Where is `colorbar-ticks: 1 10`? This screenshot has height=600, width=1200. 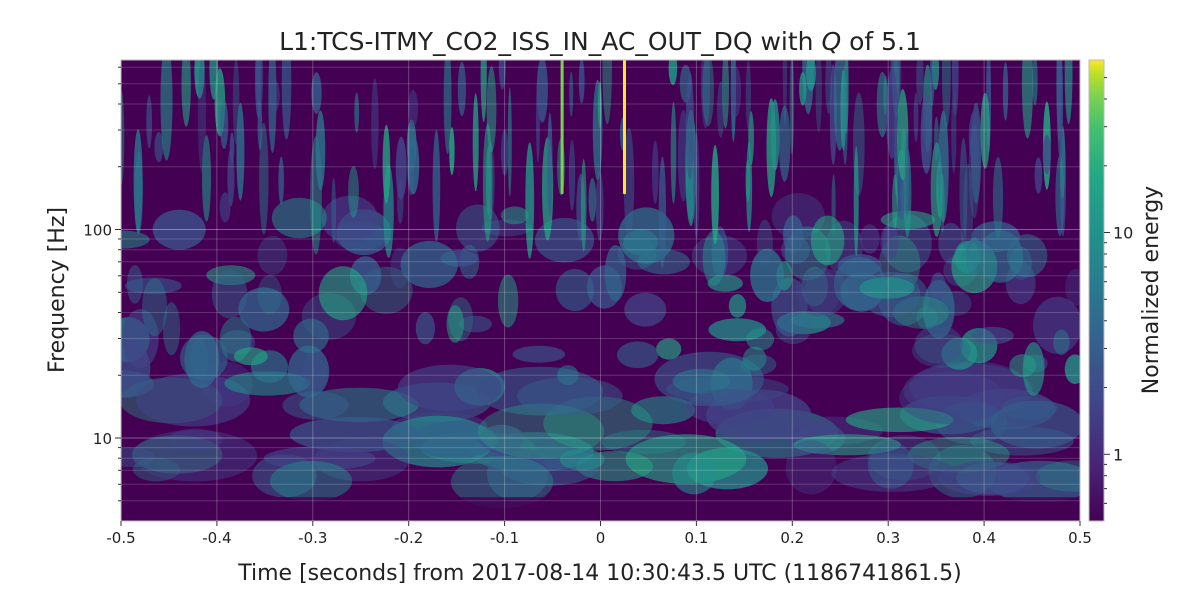
colorbar-ticks: 1 10 is located at coordinates (1118, 290).